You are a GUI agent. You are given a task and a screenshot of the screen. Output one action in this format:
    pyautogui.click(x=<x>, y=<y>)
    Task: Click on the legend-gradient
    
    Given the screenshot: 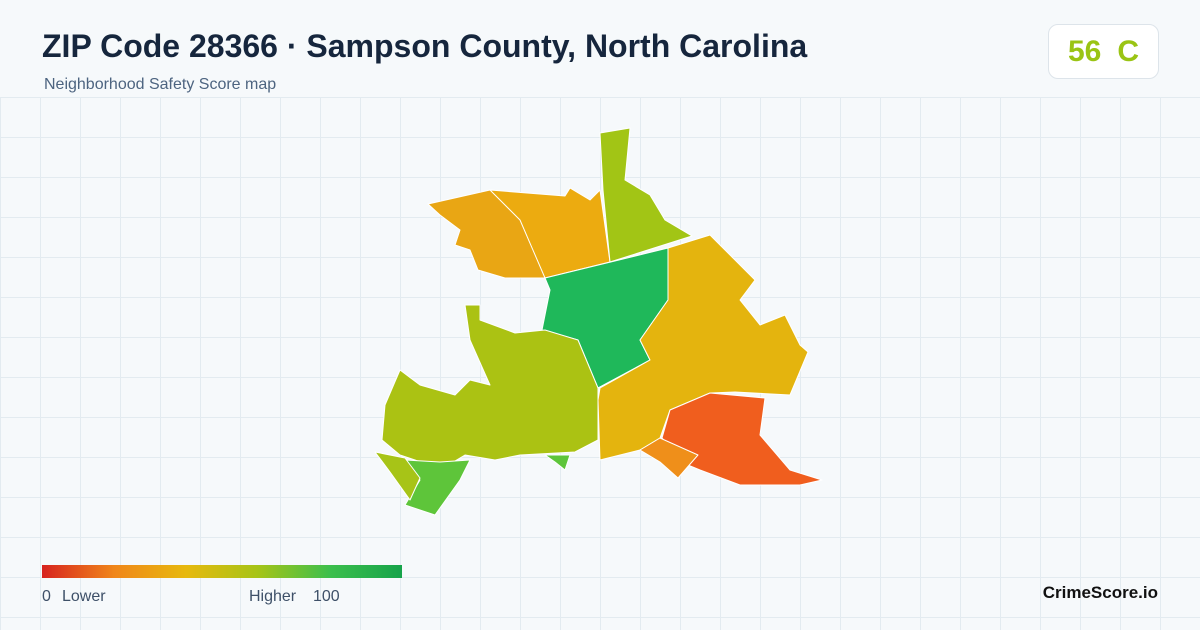 What is the action you would take?
    pyautogui.click(x=222, y=571)
    